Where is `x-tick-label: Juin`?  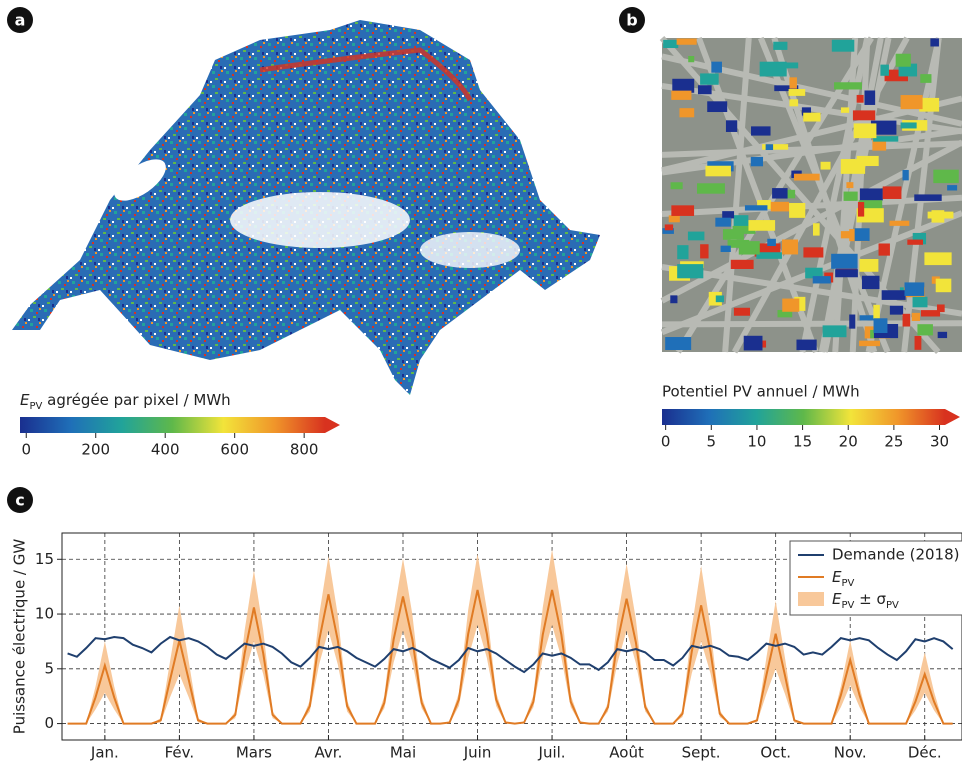
x-tick-label: Juin is located at coordinates (477, 753).